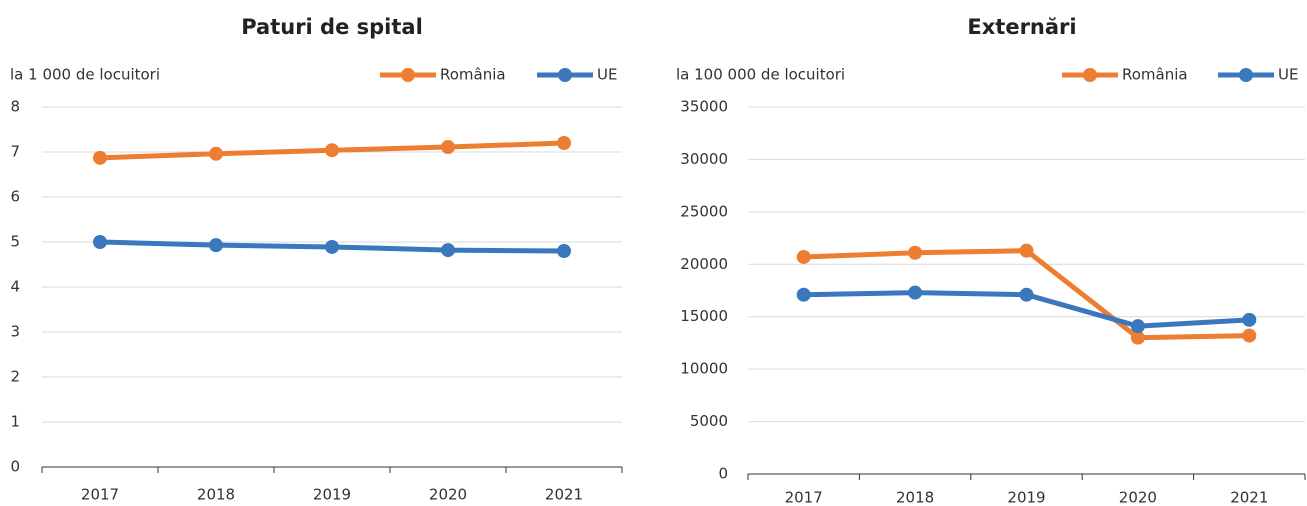  What do you see at coordinates (704, 264) in the screenshot?
I see `y-tick-label: 20000` at bounding box center [704, 264].